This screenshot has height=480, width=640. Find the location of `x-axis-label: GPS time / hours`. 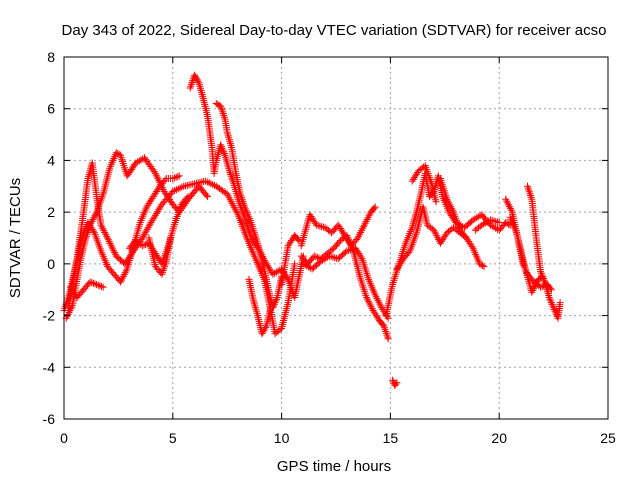

x-axis-label: GPS time / hours is located at coordinates (334, 466).